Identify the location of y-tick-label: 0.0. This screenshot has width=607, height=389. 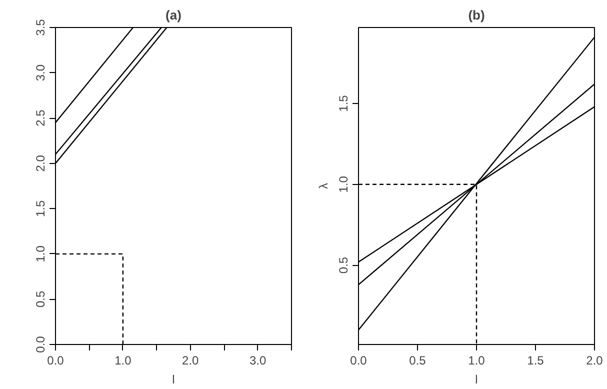
(41, 344).